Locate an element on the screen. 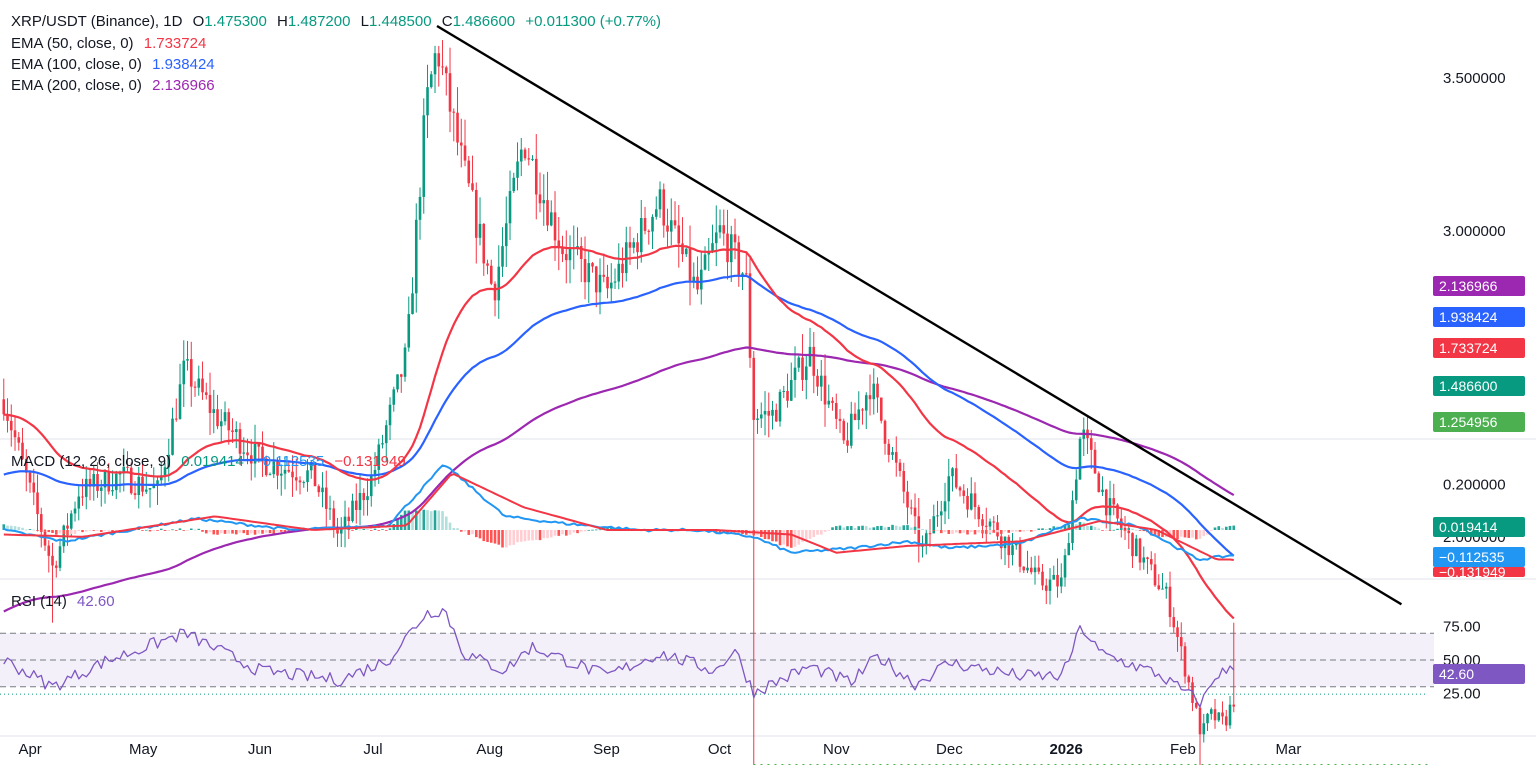  ema200-legend: EMA (200, close, 0) 2.136966 is located at coordinates (116, 85).